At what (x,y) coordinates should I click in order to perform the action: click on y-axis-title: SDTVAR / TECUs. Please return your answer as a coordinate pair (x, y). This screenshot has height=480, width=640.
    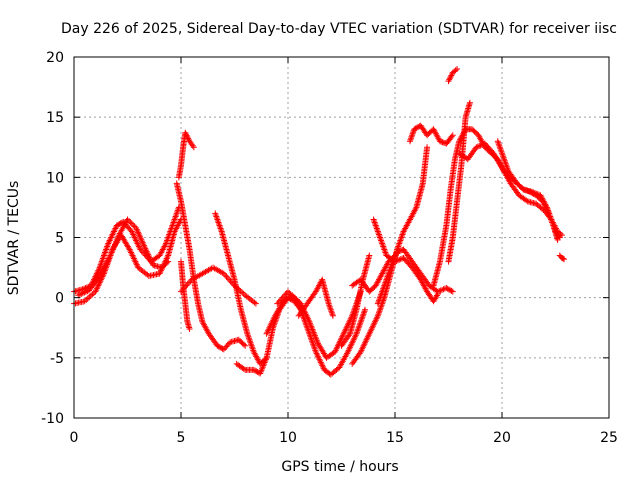
    Looking at the image, I should click on (14, 238).